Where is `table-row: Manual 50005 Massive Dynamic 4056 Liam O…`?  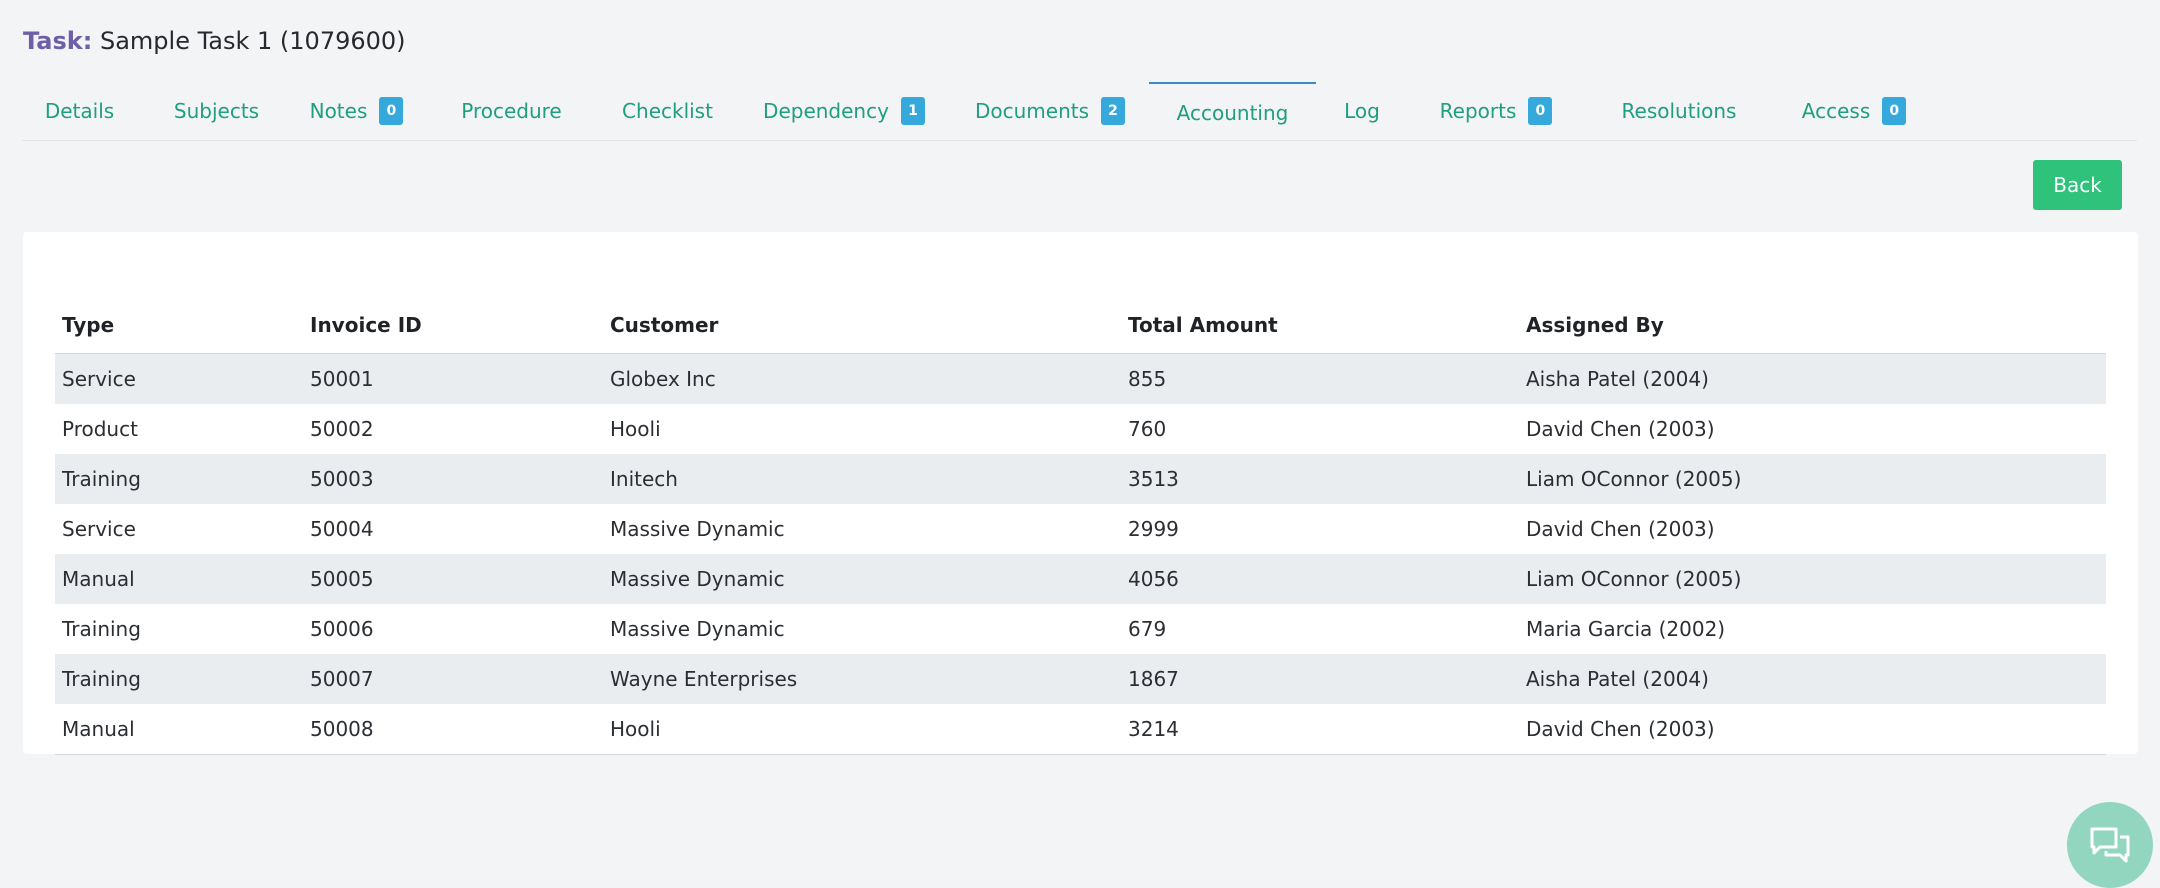 table-row: Manual 50005 Massive Dynamic 4056 Liam O… is located at coordinates (1080, 578).